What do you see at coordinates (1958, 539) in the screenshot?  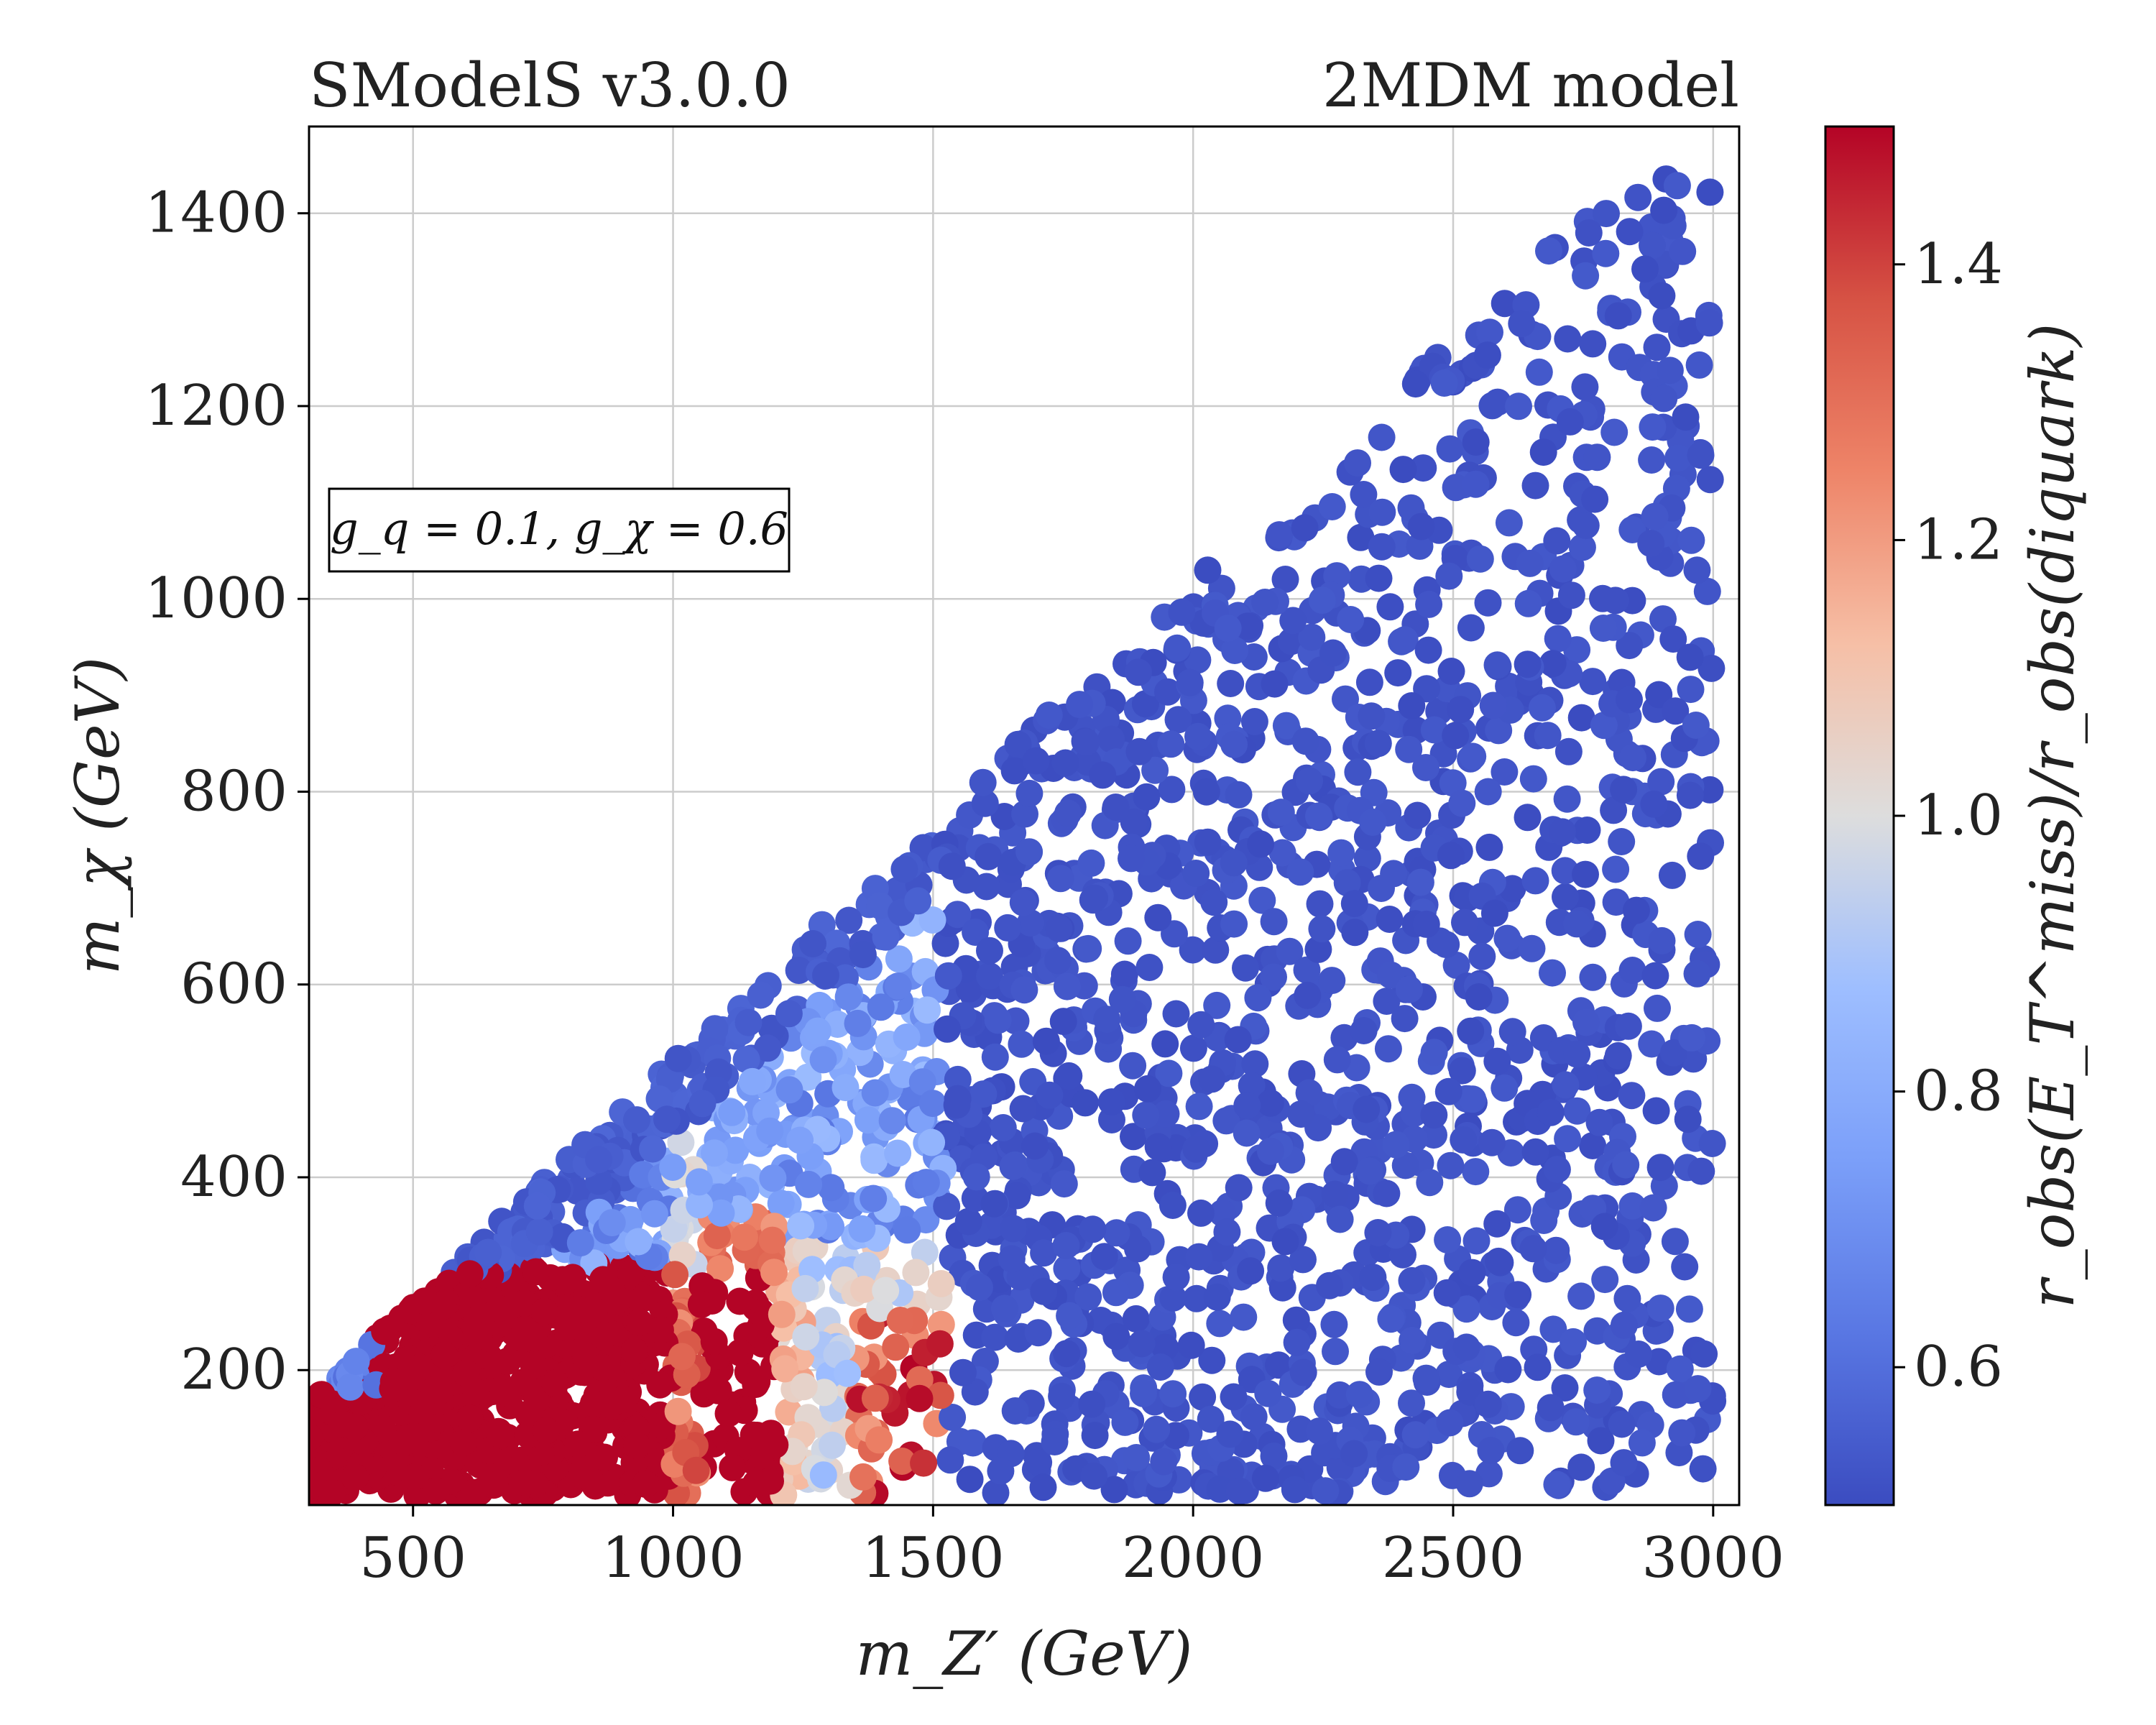 I see `colorbar-tick-label: 1.2` at bounding box center [1958, 539].